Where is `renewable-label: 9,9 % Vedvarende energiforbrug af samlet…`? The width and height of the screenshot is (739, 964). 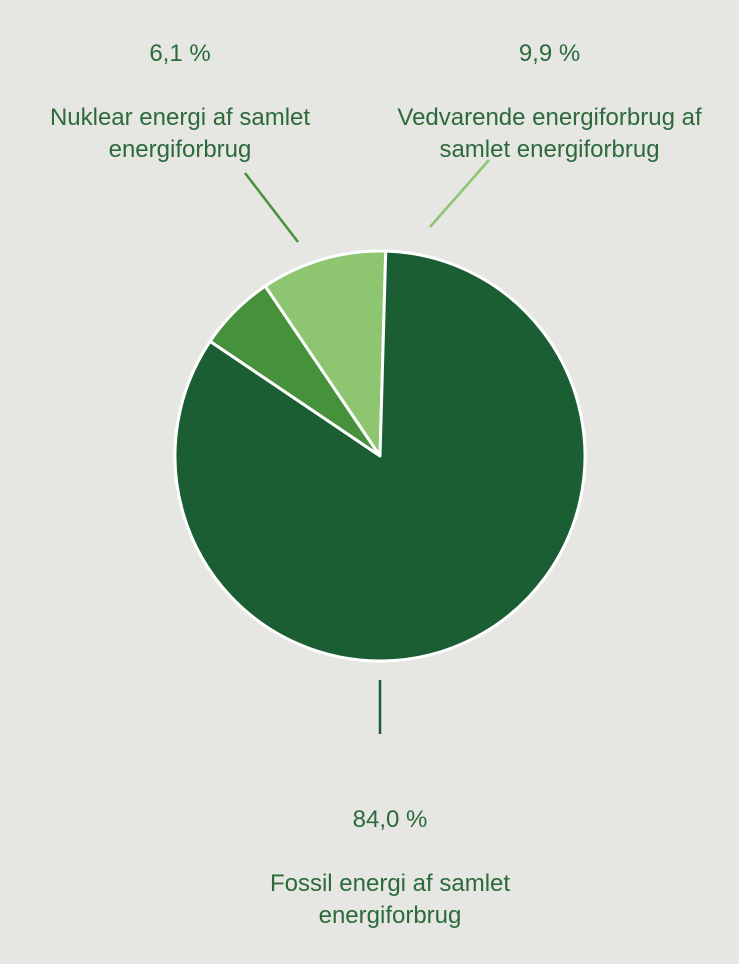 renewable-label: 9,9 % Vedvarende energiforbrug af samlet… is located at coordinates (549, 102).